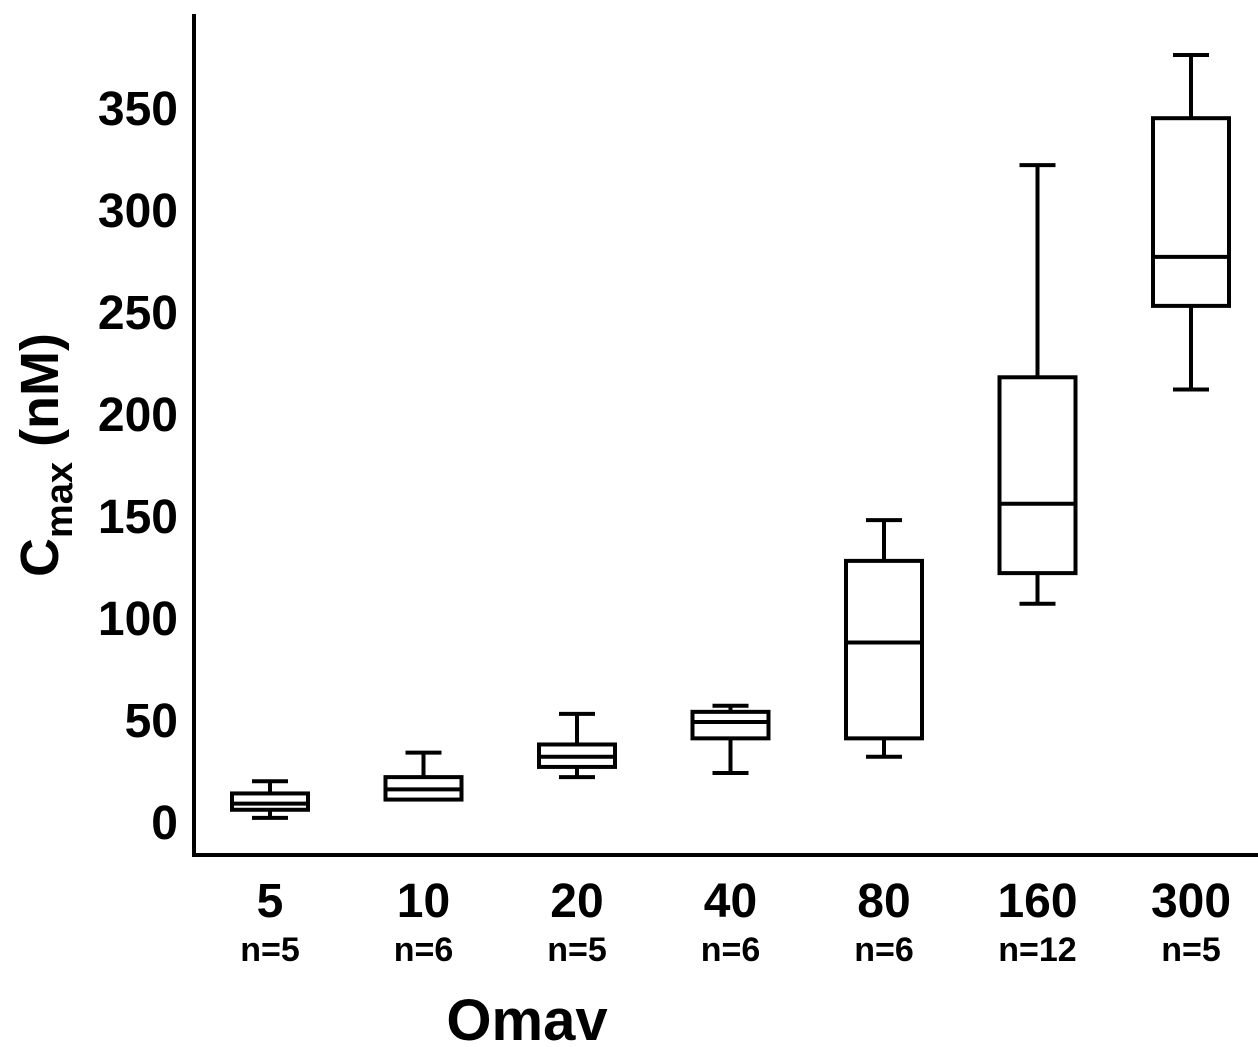 Image resolution: width=1258 pixels, height=1047 pixels. What do you see at coordinates (138, 313) in the screenshot?
I see `y-tick-label: 250` at bounding box center [138, 313].